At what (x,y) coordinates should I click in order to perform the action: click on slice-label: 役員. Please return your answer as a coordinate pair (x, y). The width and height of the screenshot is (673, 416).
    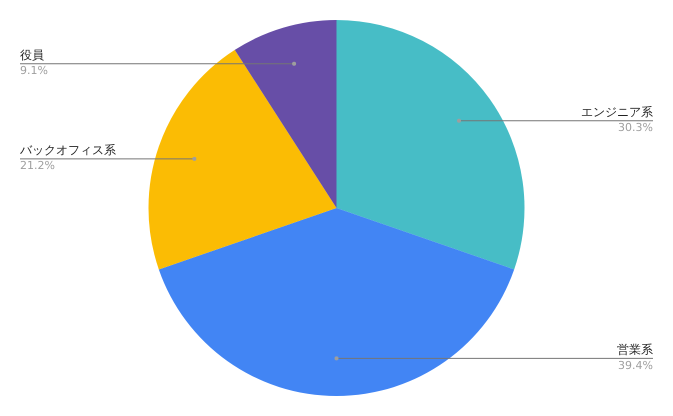
    Looking at the image, I should click on (32, 55).